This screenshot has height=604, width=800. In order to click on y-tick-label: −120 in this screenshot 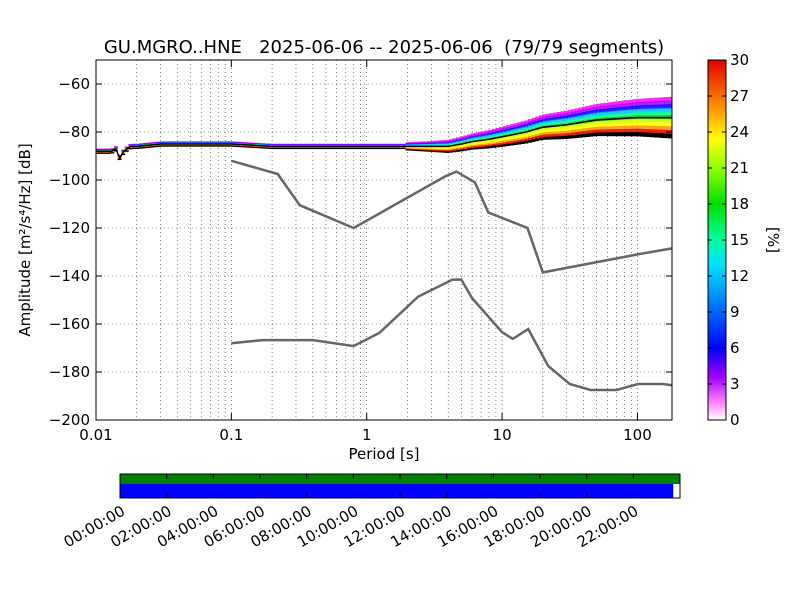, I will do `click(69, 228)`.